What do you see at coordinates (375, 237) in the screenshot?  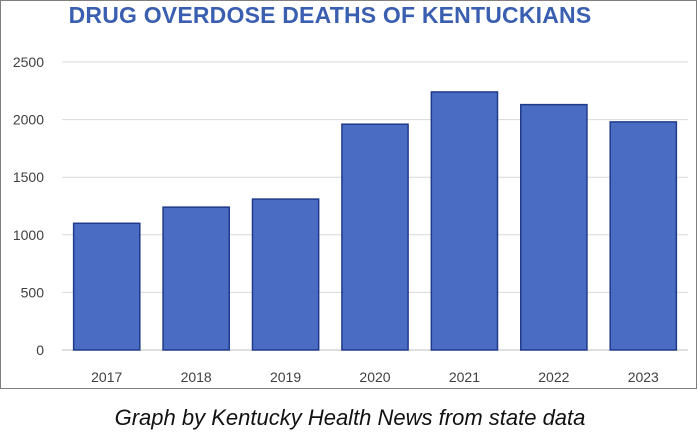 I see `bar-2020` at bounding box center [375, 237].